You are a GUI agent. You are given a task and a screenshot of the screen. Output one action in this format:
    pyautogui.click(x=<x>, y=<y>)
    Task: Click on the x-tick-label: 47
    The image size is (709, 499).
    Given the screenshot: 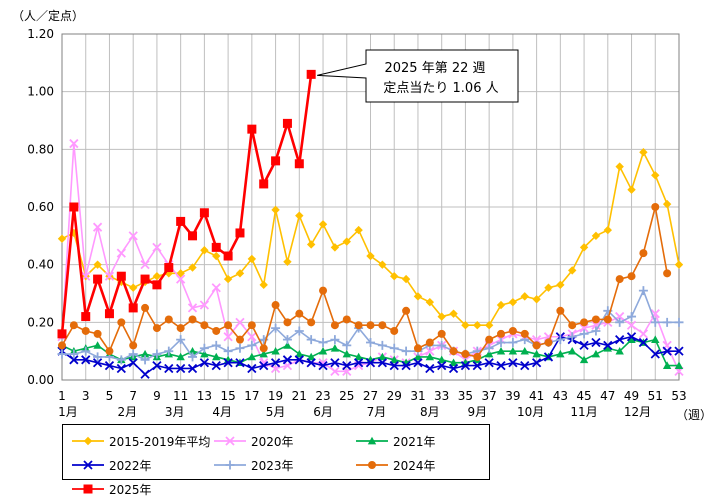 What is the action you would take?
    pyautogui.click(x=607, y=396)
    